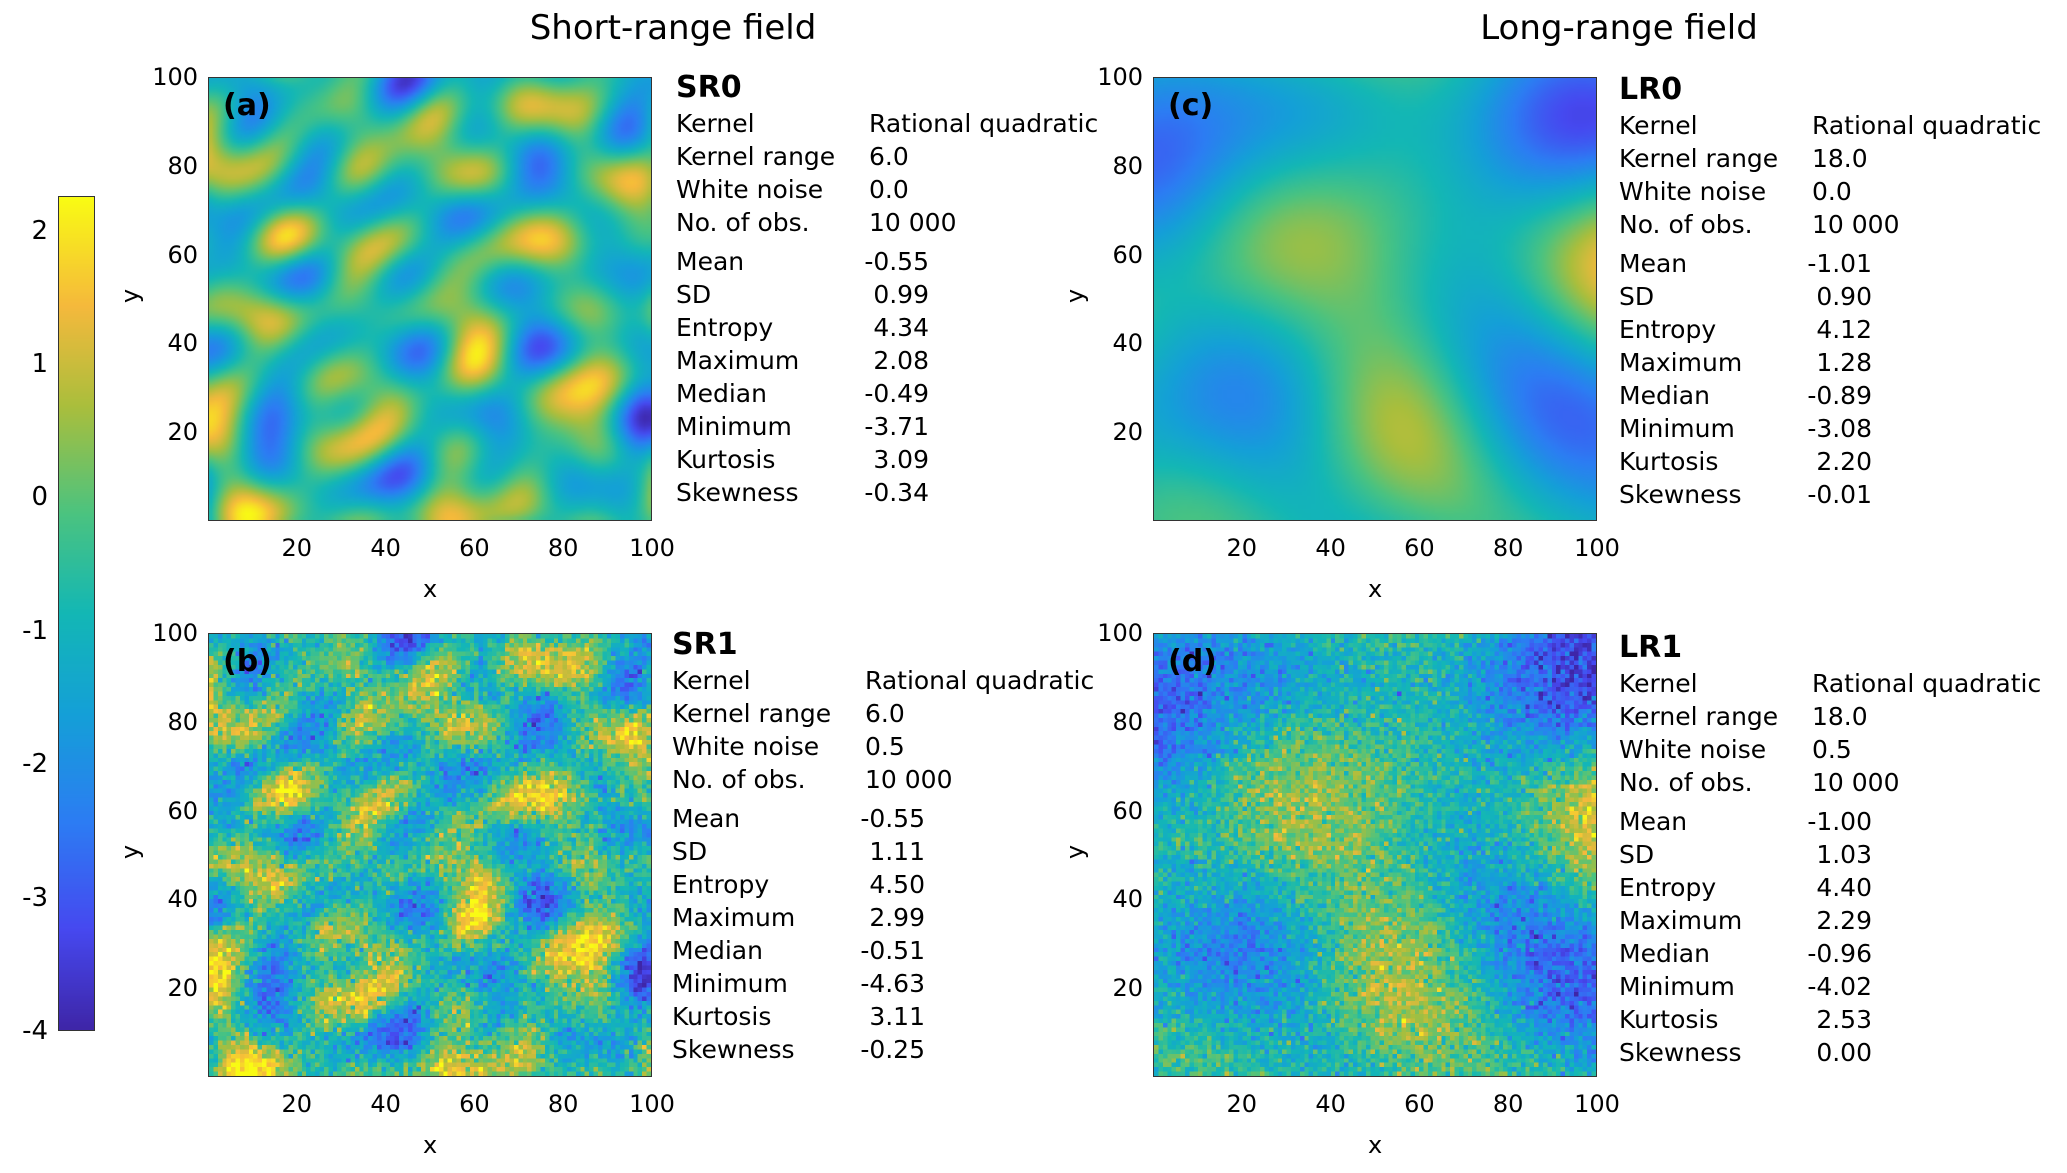 This screenshot has width=2067, height=1173. What do you see at coordinates (35, 630) in the screenshot?
I see `colorbar-tick-label: -1` at bounding box center [35, 630].